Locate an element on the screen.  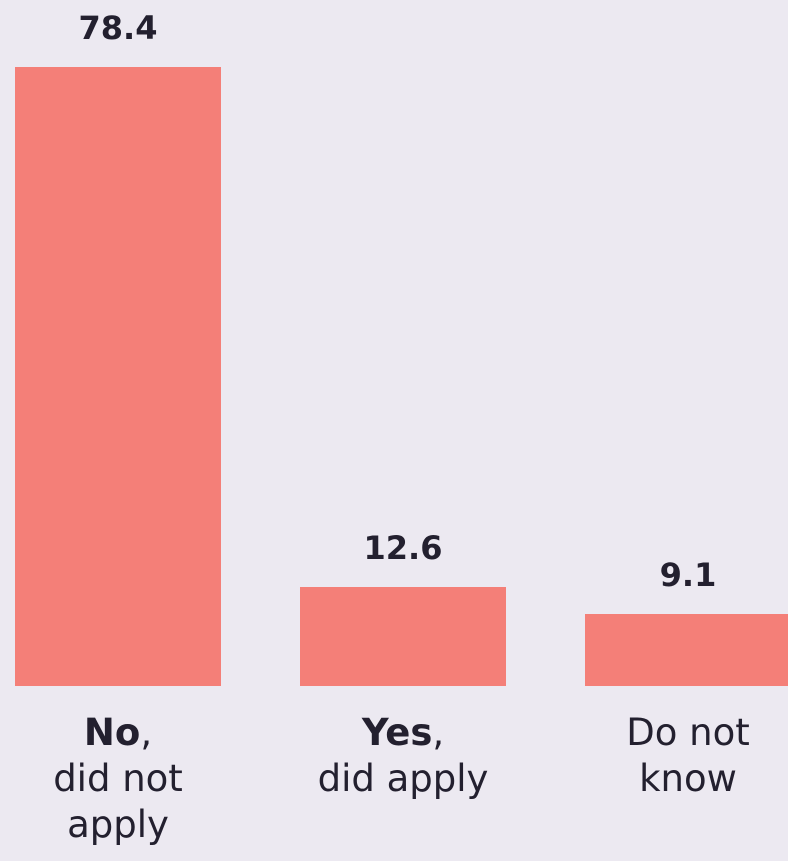
x-tick-label: Do not know is located at coordinates (683, 756).